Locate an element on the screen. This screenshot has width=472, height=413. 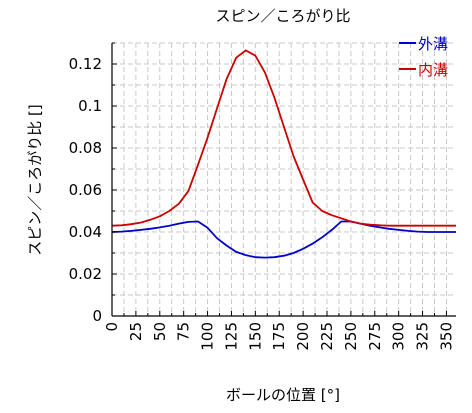
x-tick-label: 200 is located at coordinates (303, 336).